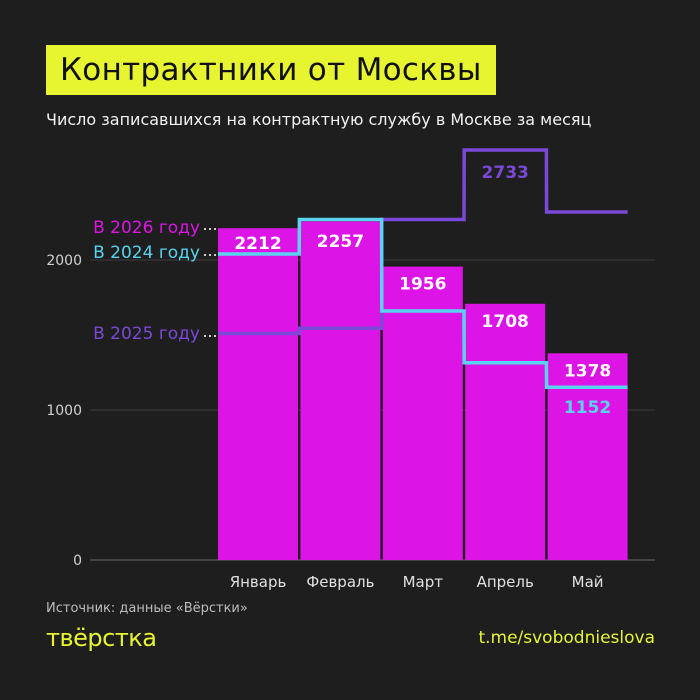  I want to click on y-tick-label: 0, so click(77, 561).